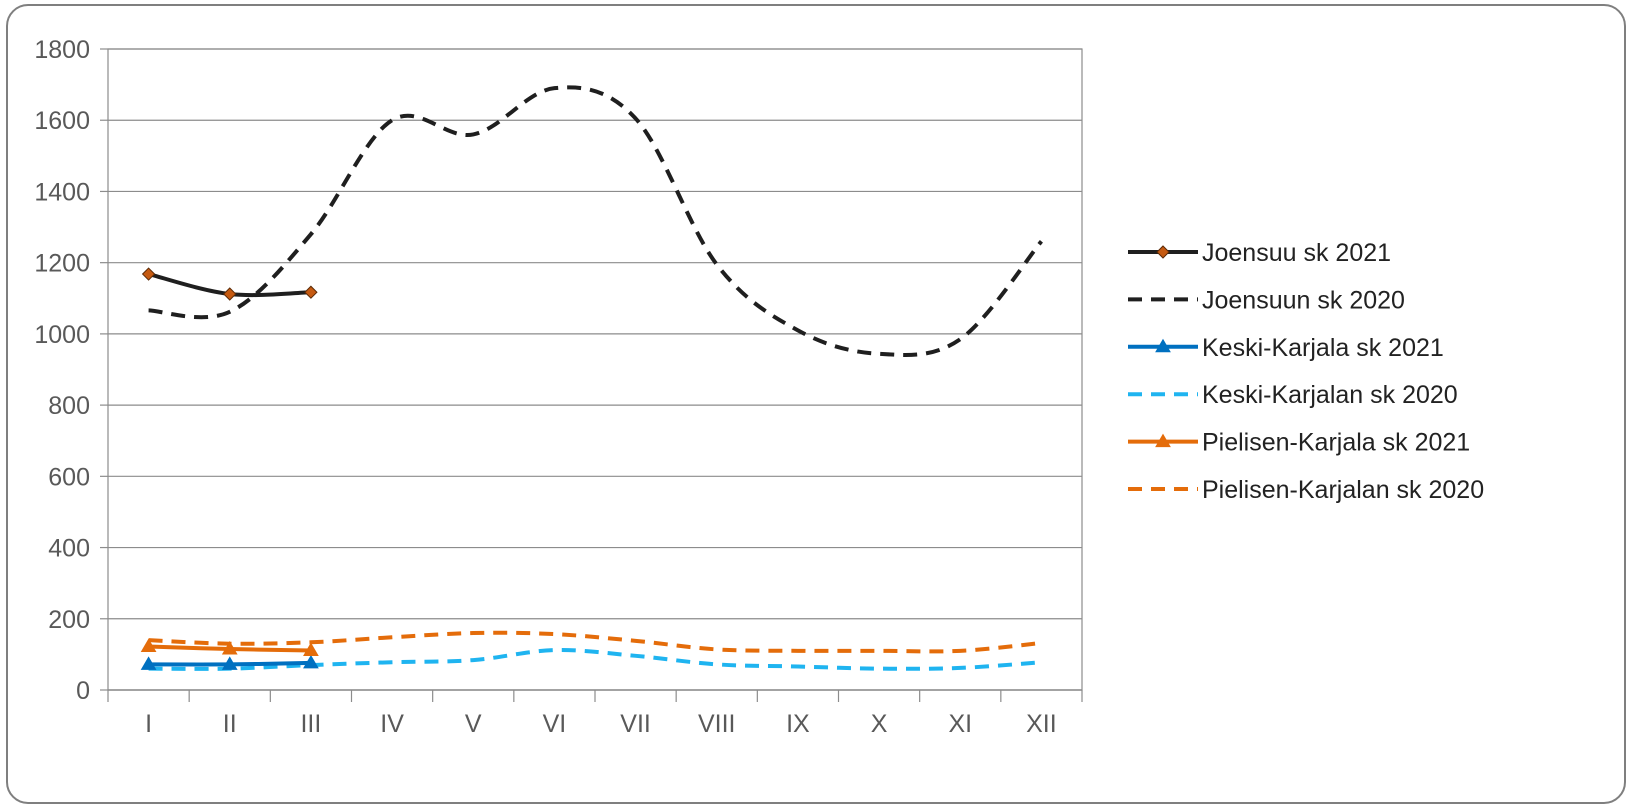 Image resolution: width=1634 pixels, height=804 pixels. I want to click on y-tick-label: 800, so click(69, 406).